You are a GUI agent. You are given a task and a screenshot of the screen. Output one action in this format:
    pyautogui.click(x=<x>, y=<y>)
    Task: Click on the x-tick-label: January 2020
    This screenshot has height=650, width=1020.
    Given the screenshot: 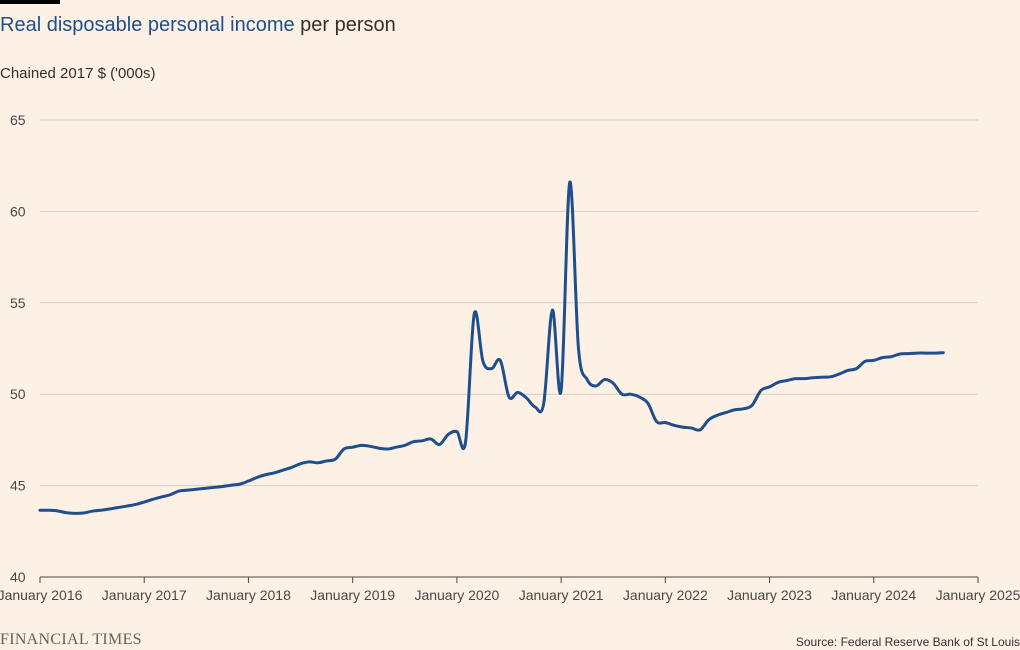 What is the action you would take?
    pyautogui.click(x=456, y=595)
    